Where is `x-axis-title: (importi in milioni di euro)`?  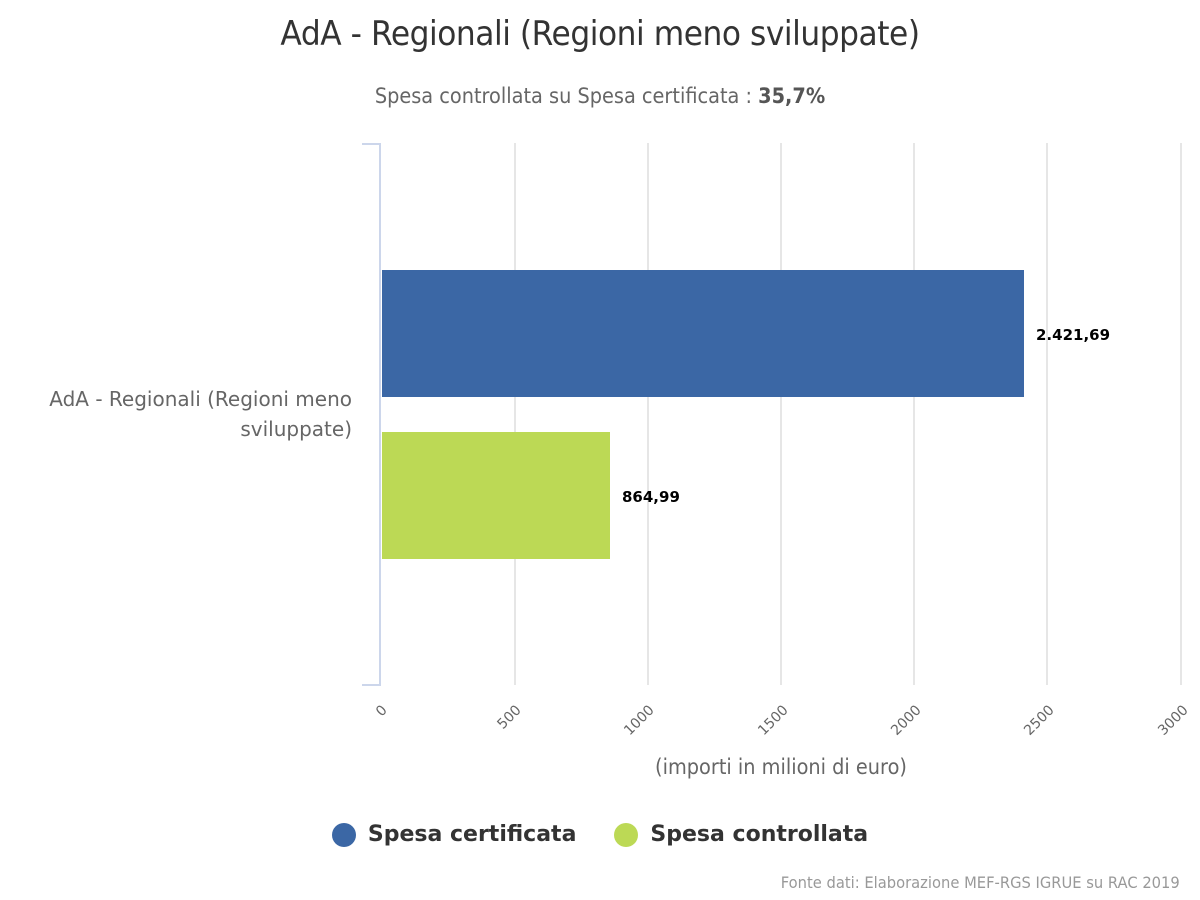 x-axis-title: (importi in milioni di euro) is located at coordinates (781, 767).